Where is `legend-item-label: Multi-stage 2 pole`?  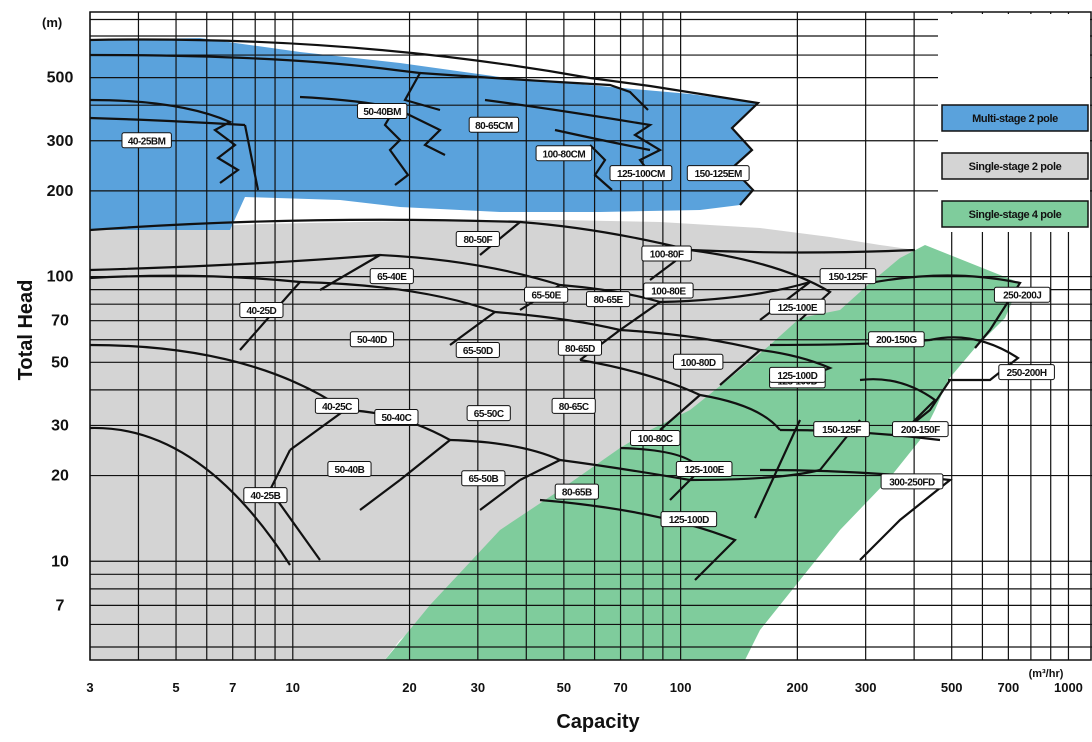 legend-item-label: Multi-stage 2 pole is located at coordinates (1015, 119).